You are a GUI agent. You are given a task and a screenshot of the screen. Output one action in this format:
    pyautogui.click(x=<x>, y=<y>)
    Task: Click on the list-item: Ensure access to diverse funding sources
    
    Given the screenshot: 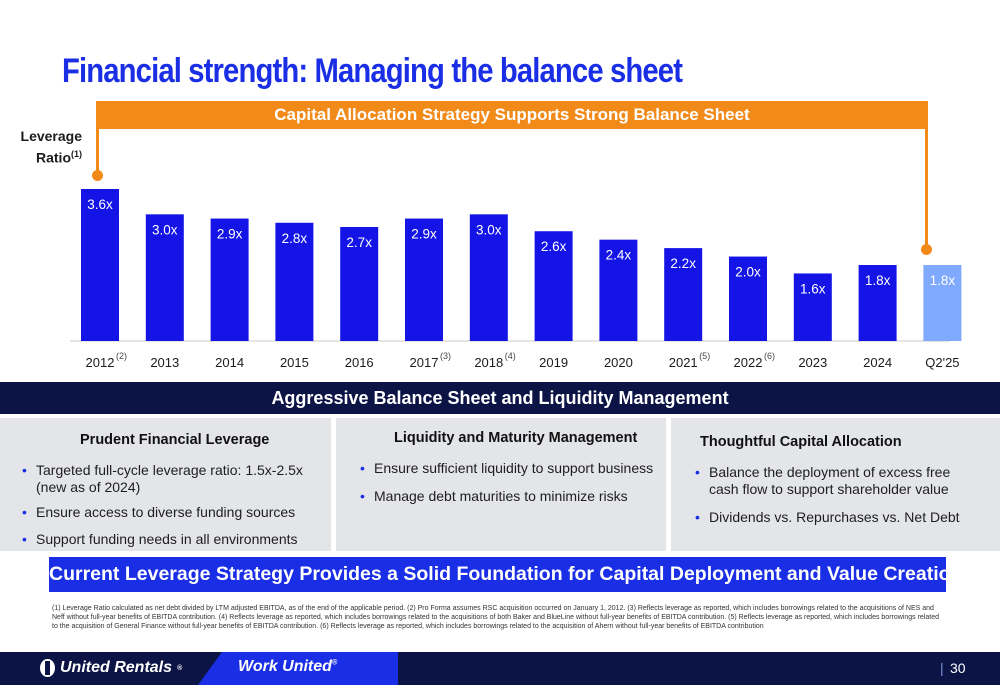 What is the action you would take?
    pyautogui.click(x=172, y=512)
    